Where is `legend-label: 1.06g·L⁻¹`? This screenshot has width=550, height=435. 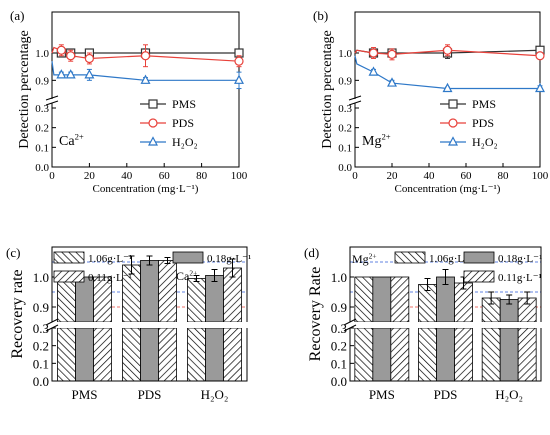 legend-label: 1.06g·L⁻¹ is located at coordinates (451, 259).